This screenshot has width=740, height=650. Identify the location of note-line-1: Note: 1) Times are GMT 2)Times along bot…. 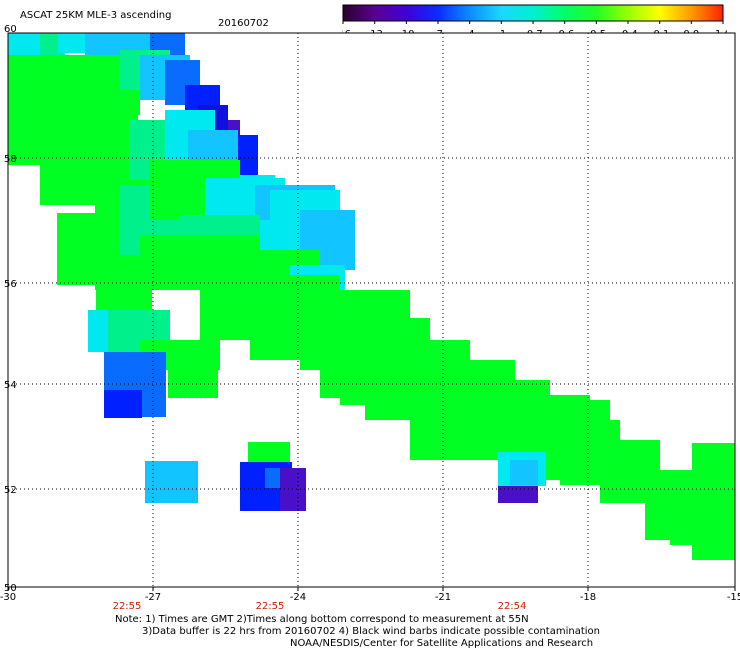
(322, 619).